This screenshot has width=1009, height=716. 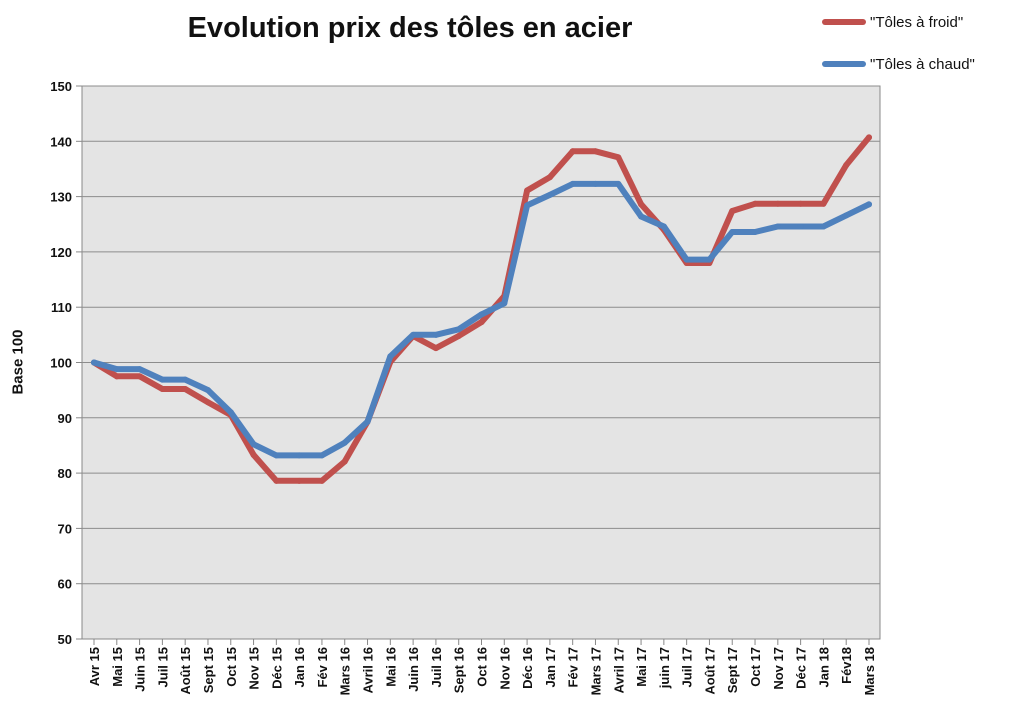 What do you see at coordinates (61, 197) in the screenshot?
I see `y-tick-label: 130` at bounding box center [61, 197].